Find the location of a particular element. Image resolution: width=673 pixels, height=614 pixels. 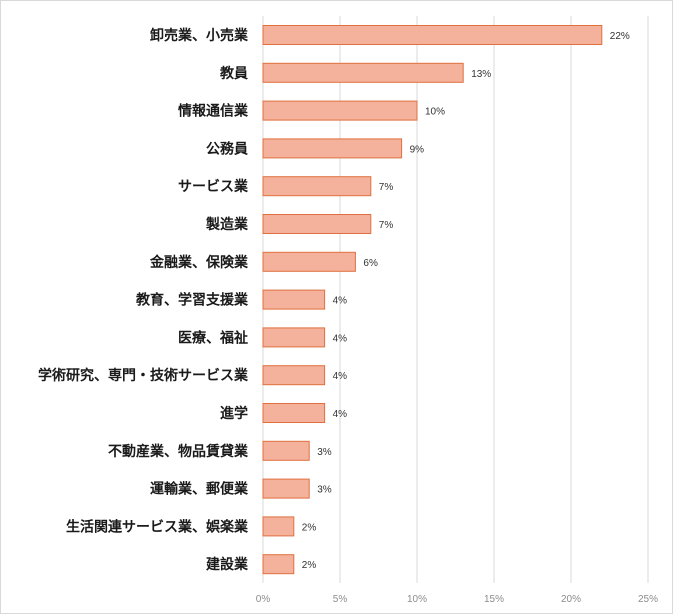

category-label: 教育、学習支援業 is located at coordinates (192, 300).